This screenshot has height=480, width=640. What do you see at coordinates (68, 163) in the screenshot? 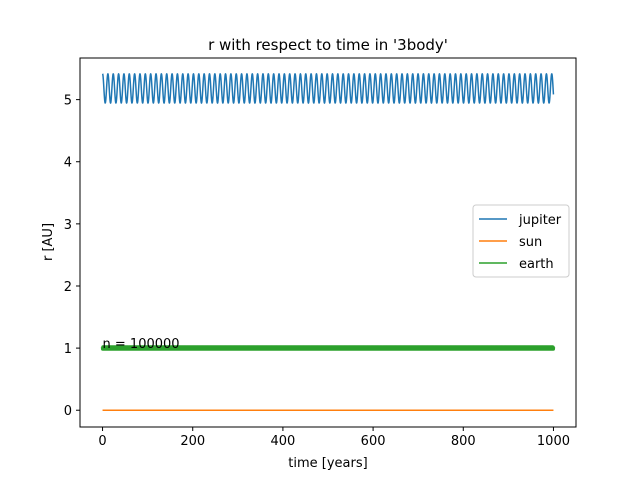
I see `y-tick-label: 4` at bounding box center [68, 163].